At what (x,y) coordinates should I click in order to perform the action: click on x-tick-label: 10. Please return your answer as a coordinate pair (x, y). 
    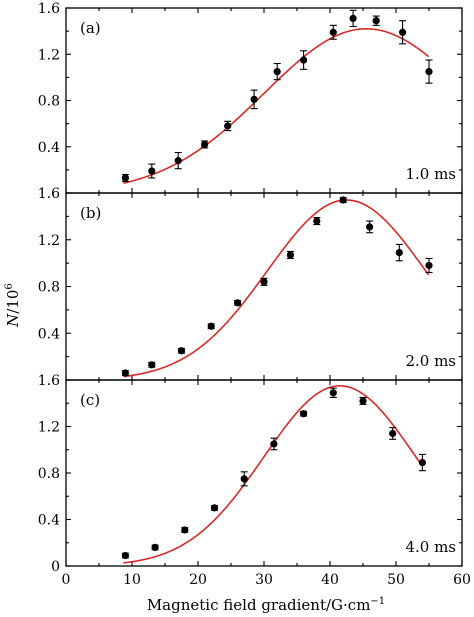
    Looking at the image, I should click on (132, 580).